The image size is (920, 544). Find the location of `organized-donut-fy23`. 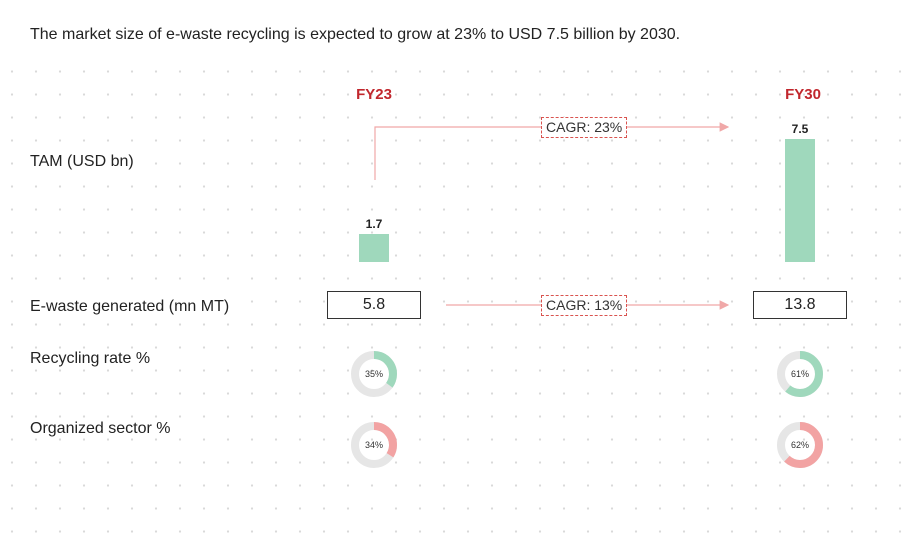

organized-donut-fy23 is located at coordinates (374, 445).